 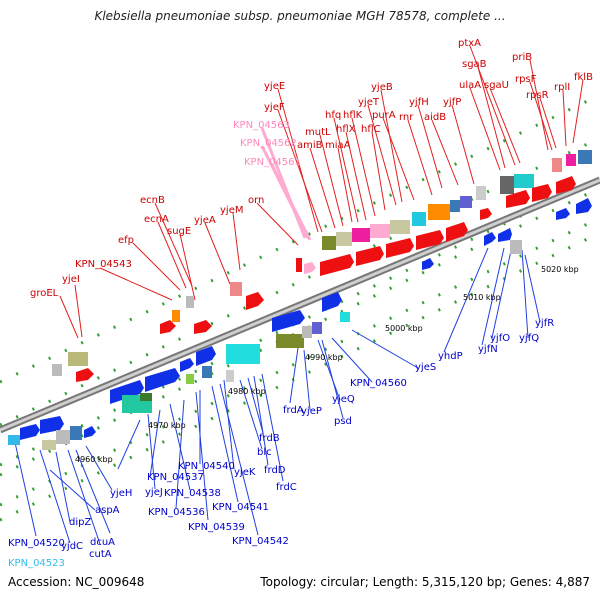 What do you see at coordinates (272, 162) in the screenshot?
I see `gene-label: KPN_04561` at bounding box center [272, 162].